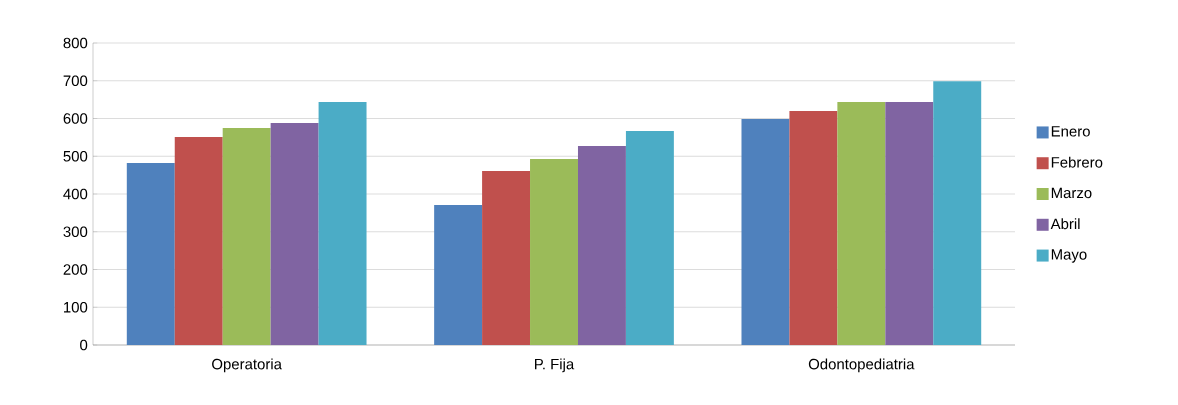 This screenshot has width=1178, height=405. Describe the element at coordinates (75, 43) in the screenshot. I see `y-tick-label: 800` at that location.